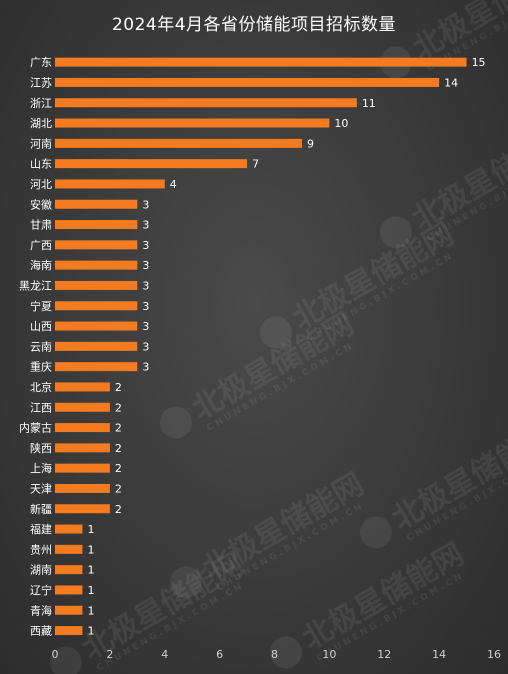 Image resolution: width=508 pixels, height=674 pixels. Describe the element at coordinates (35, 428) in the screenshot. I see `category-label: 内蒙古` at that location.